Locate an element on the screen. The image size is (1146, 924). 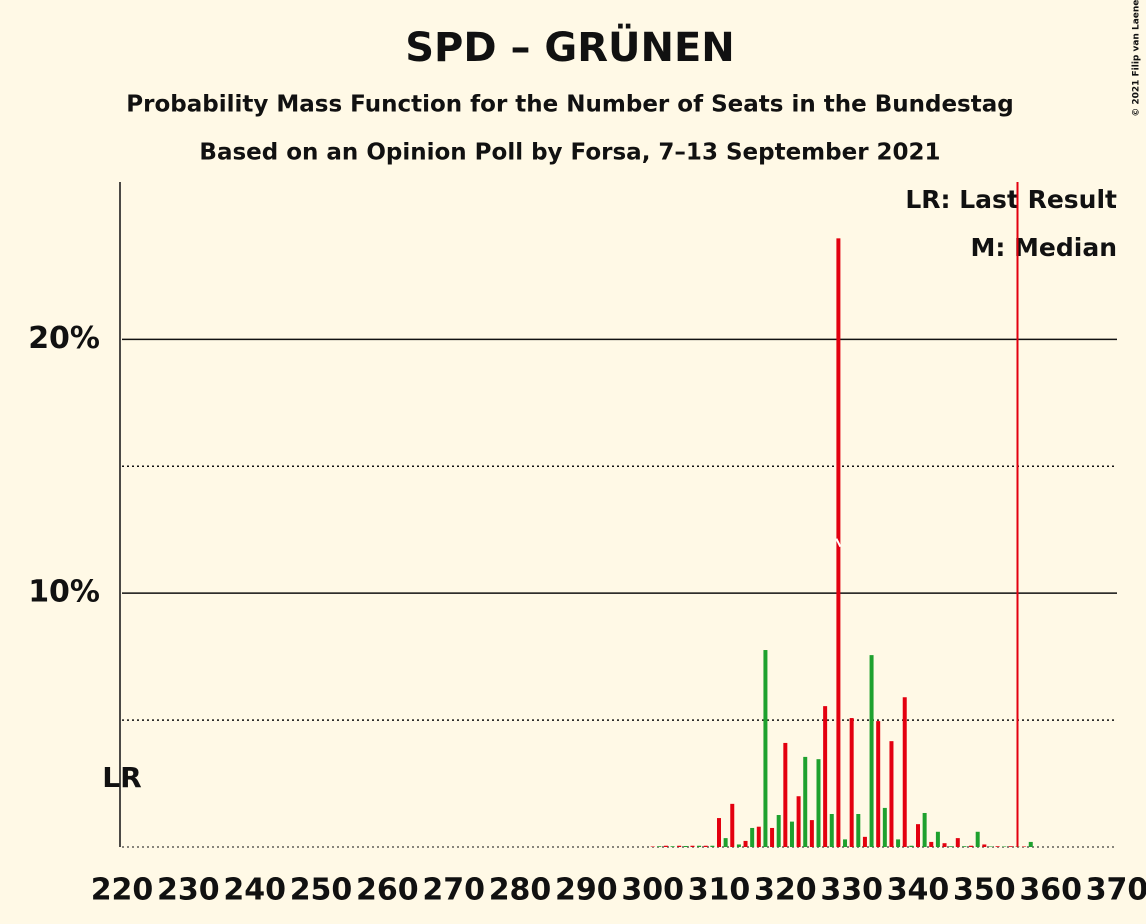
x-tick-label: 300 is located at coordinates (652, 890).